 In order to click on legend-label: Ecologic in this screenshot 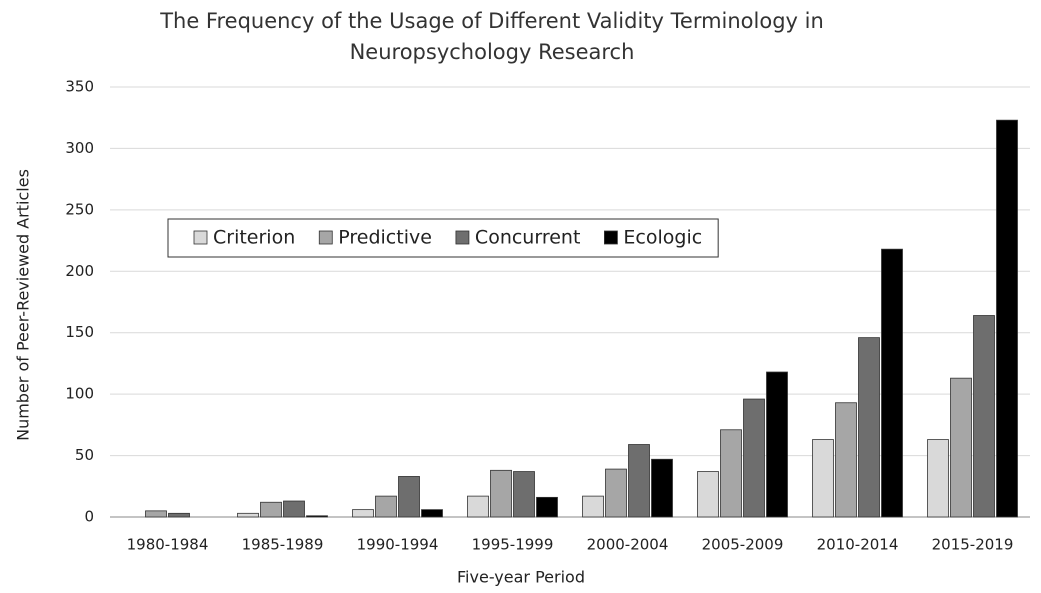, I will do `click(662, 238)`.